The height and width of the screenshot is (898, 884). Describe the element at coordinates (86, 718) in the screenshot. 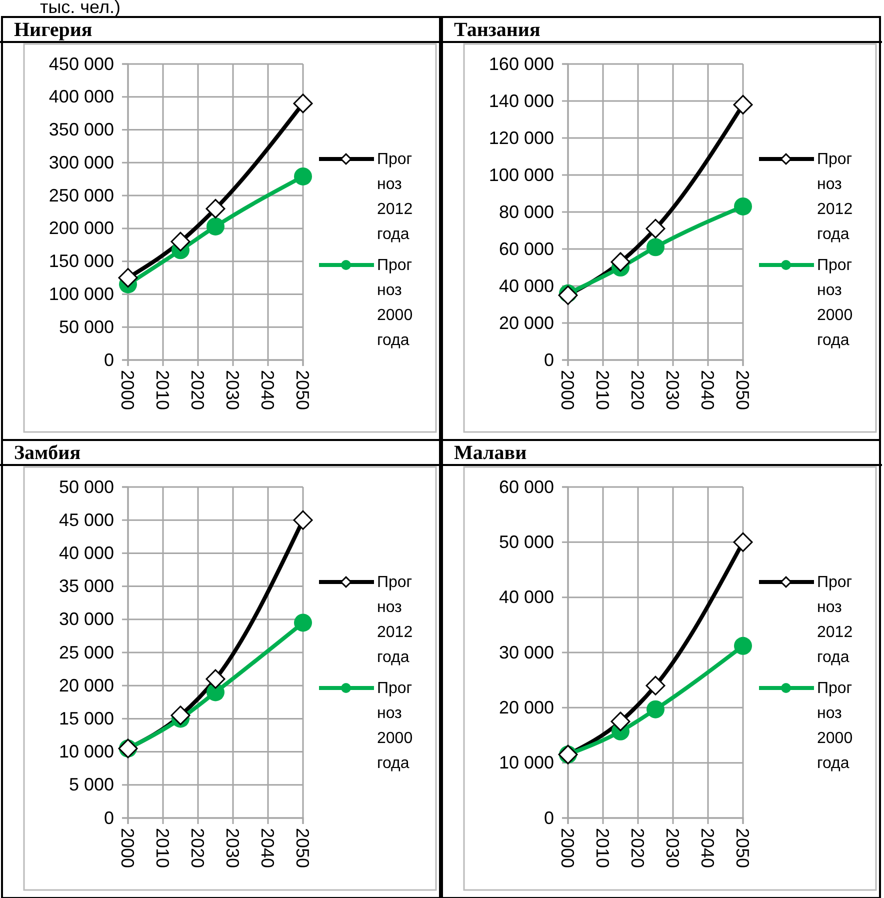

I see `y-tick-label: 15 000` at that location.